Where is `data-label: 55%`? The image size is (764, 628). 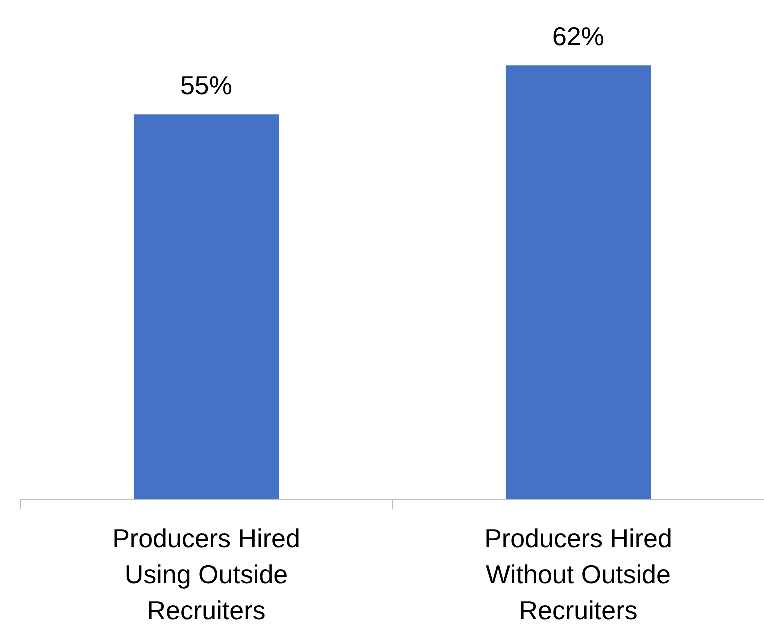 data-label: 55% is located at coordinates (206, 85).